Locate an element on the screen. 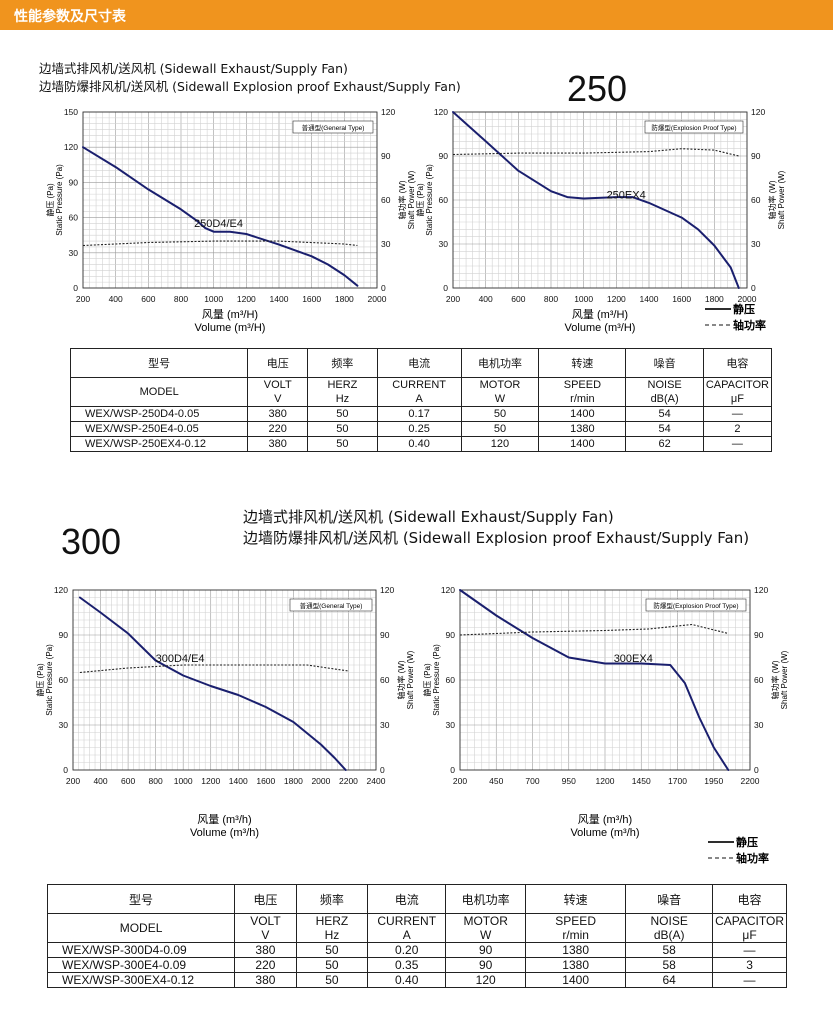  col-volt-en: VOLT is located at coordinates (265, 920).